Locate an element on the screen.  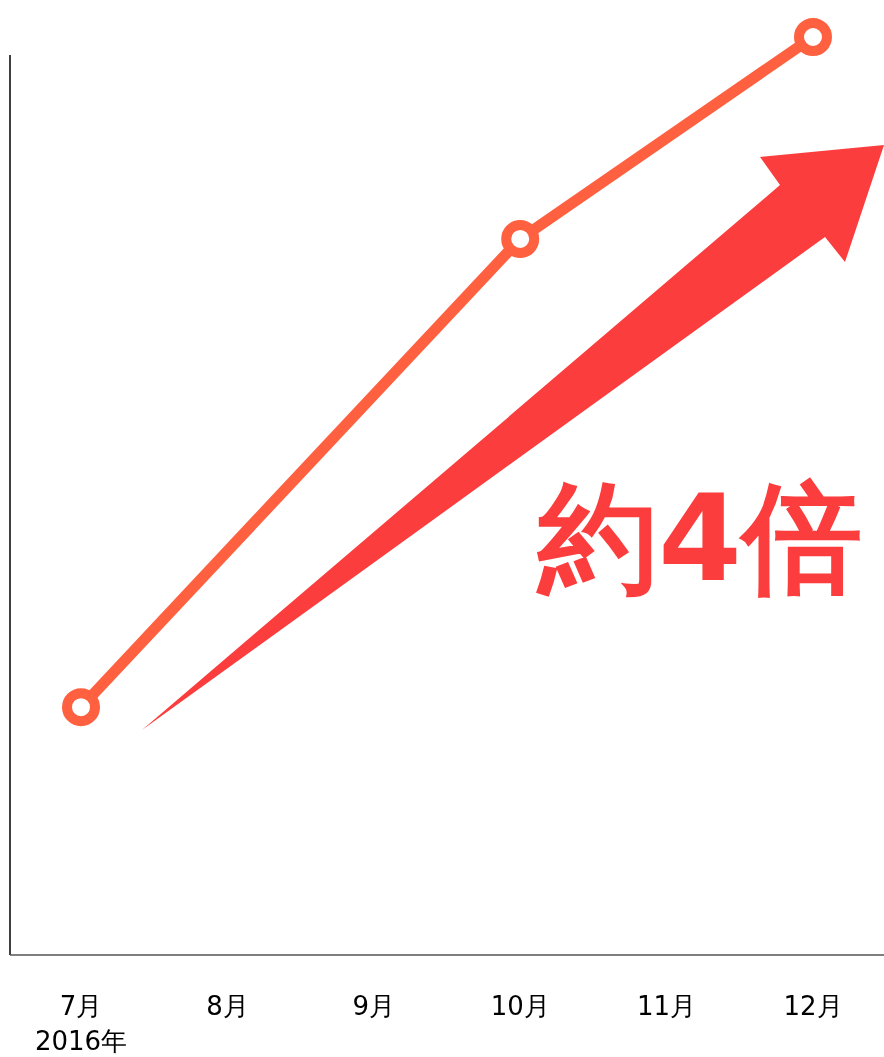
x-tick-label: 11月 is located at coordinates (667, 1006).